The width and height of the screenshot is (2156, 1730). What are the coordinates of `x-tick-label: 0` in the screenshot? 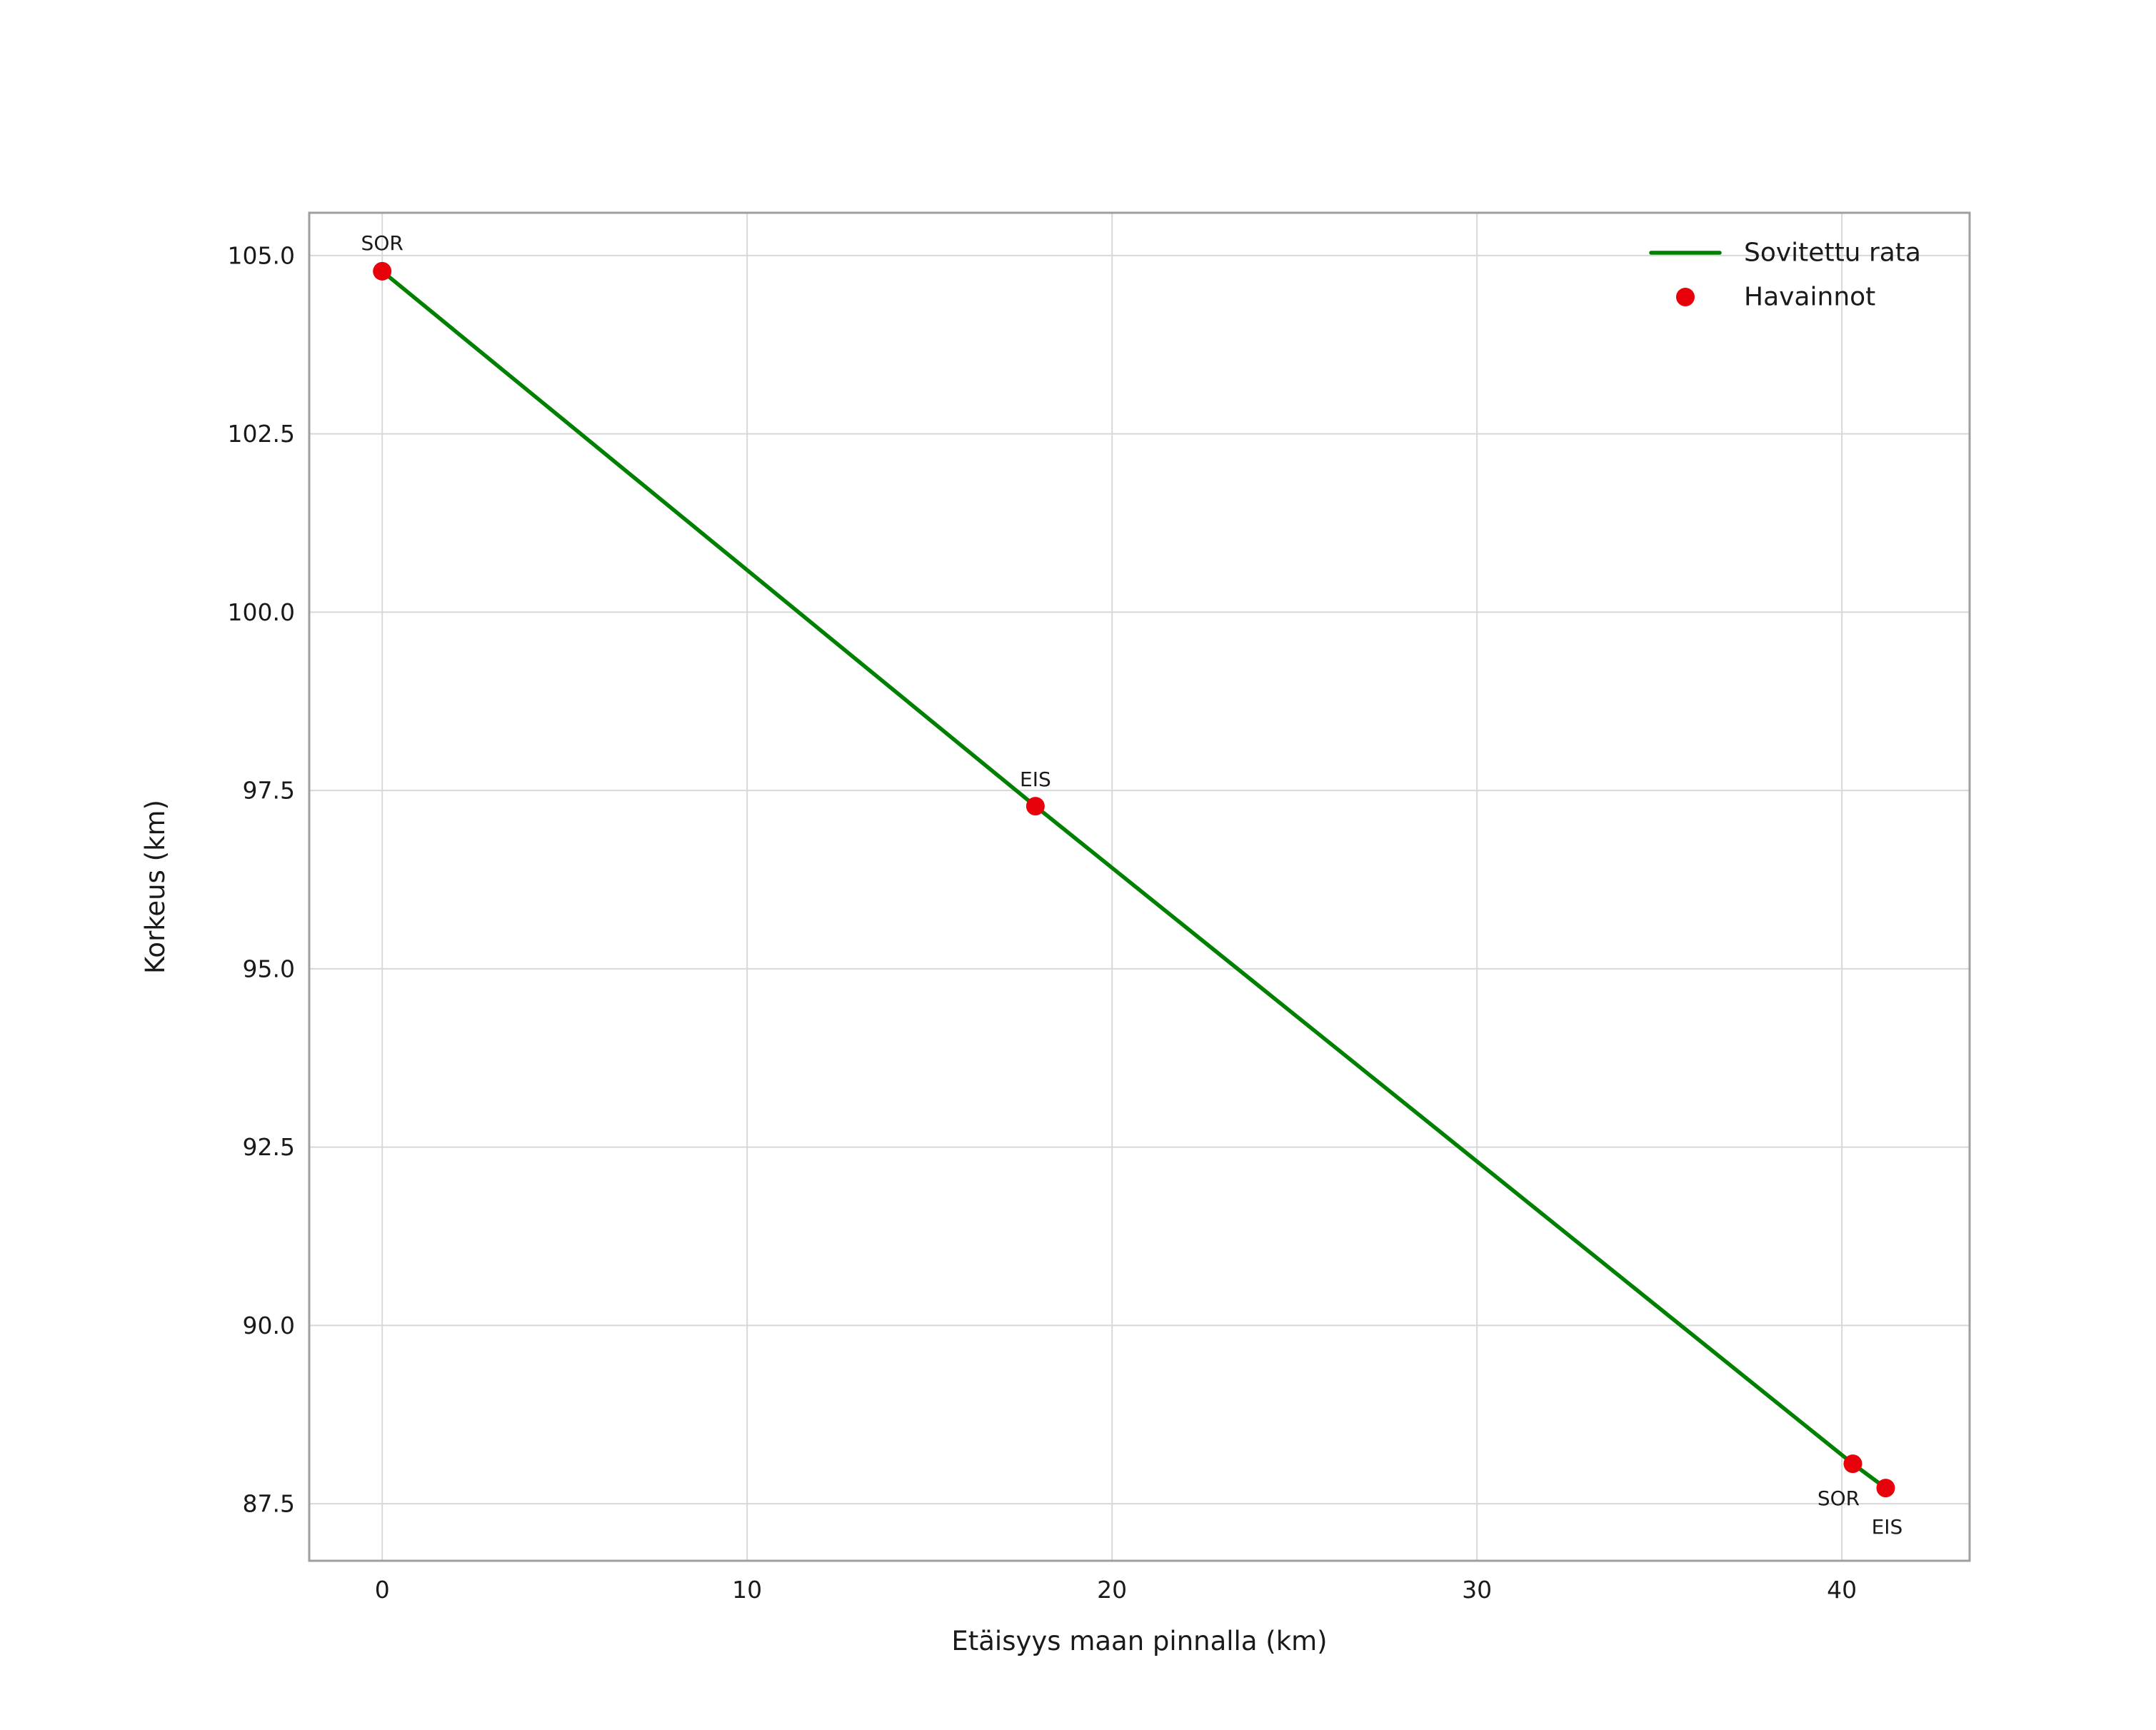 It's located at (383, 1590).